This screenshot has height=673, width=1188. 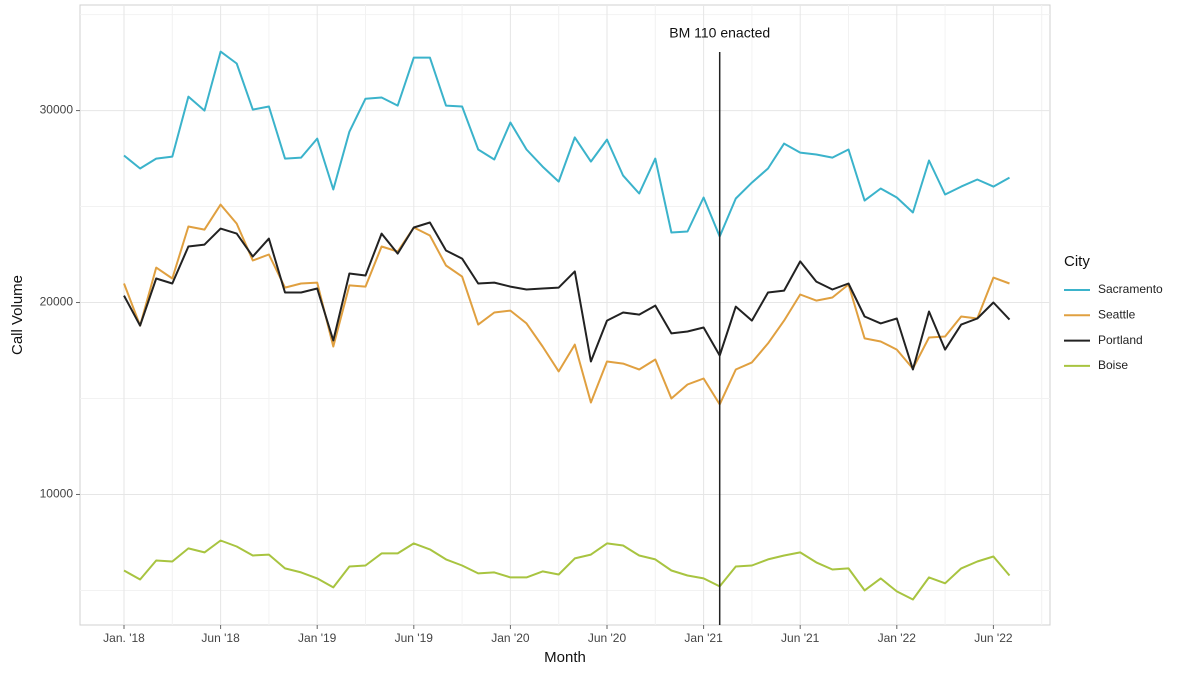 What do you see at coordinates (993, 638) in the screenshot?
I see `x-tick-label: Jun '22` at bounding box center [993, 638].